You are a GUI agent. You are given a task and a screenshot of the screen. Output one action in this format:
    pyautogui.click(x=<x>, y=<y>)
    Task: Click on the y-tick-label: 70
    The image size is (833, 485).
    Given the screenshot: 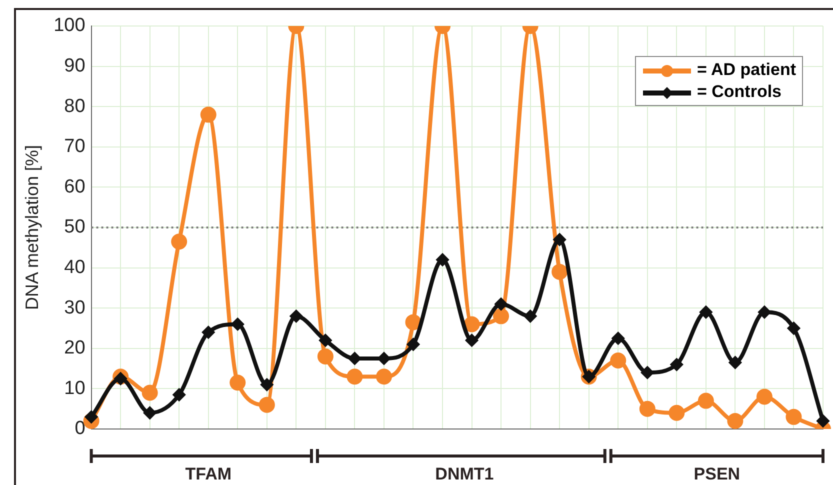 What is the action you would take?
    pyautogui.click(x=75, y=147)
    